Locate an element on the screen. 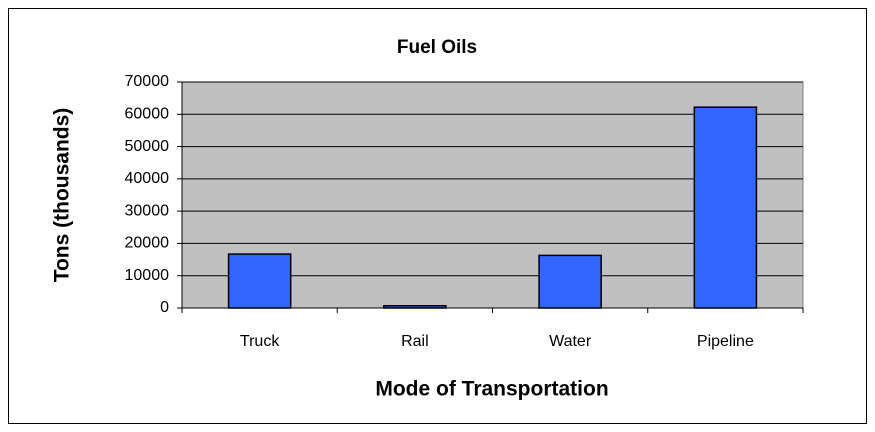 The width and height of the screenshot is (875, 432). y-tick-label: 10000 is located at coordinates (147, 275).